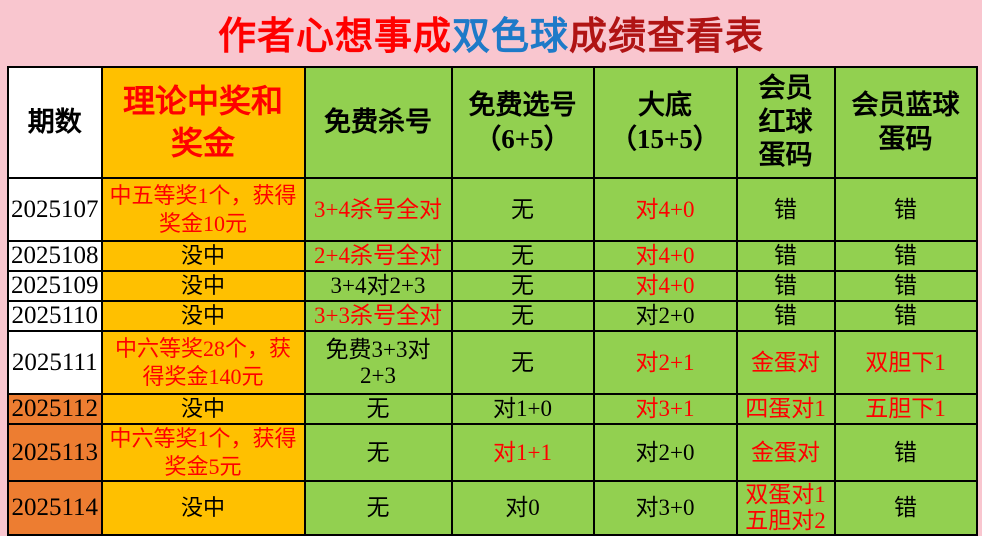 This screenshot has height=536, width=982. I want to click on cell-prize: 中五等奖1个，获得 奖金10元, so click(203, 209).